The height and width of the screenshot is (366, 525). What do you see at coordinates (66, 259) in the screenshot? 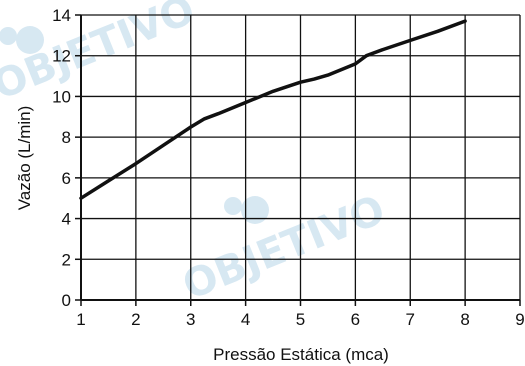
I see `y-tick-label: 2` at bounding box center [66, 259].